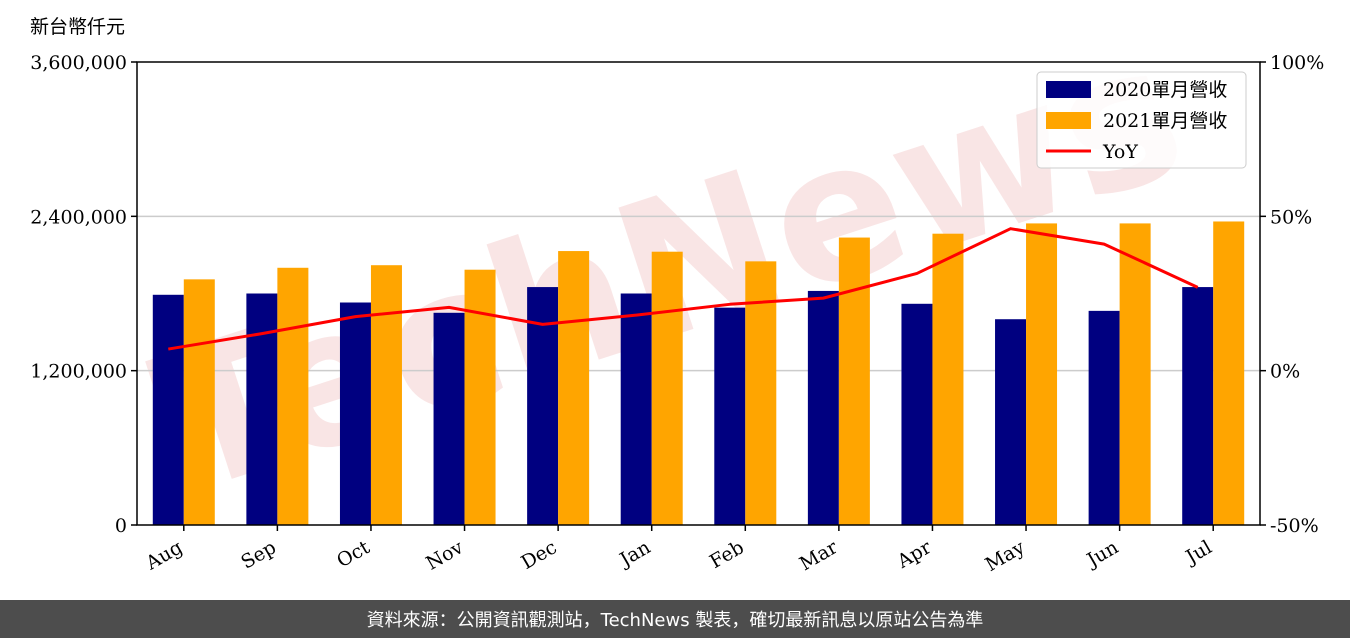  What do you see at coordinates (538, 555) in the screenshot?
I see `x-tick-label-dec: Dec` at bounding box center [538, 555].